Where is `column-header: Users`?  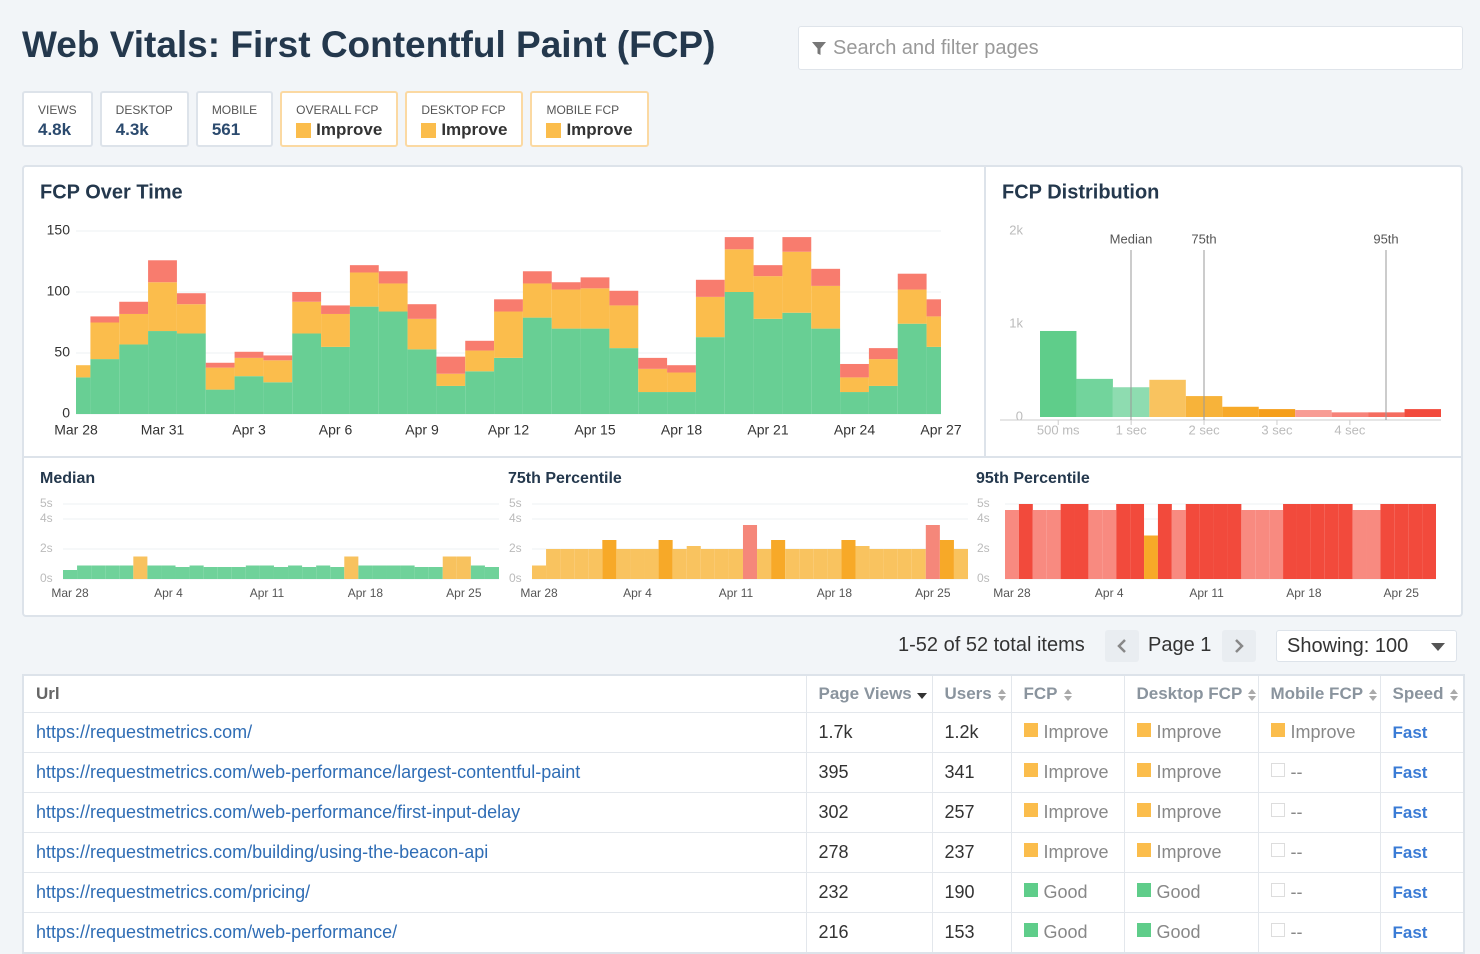 column-header: Users is located at coordinates (971, 694).